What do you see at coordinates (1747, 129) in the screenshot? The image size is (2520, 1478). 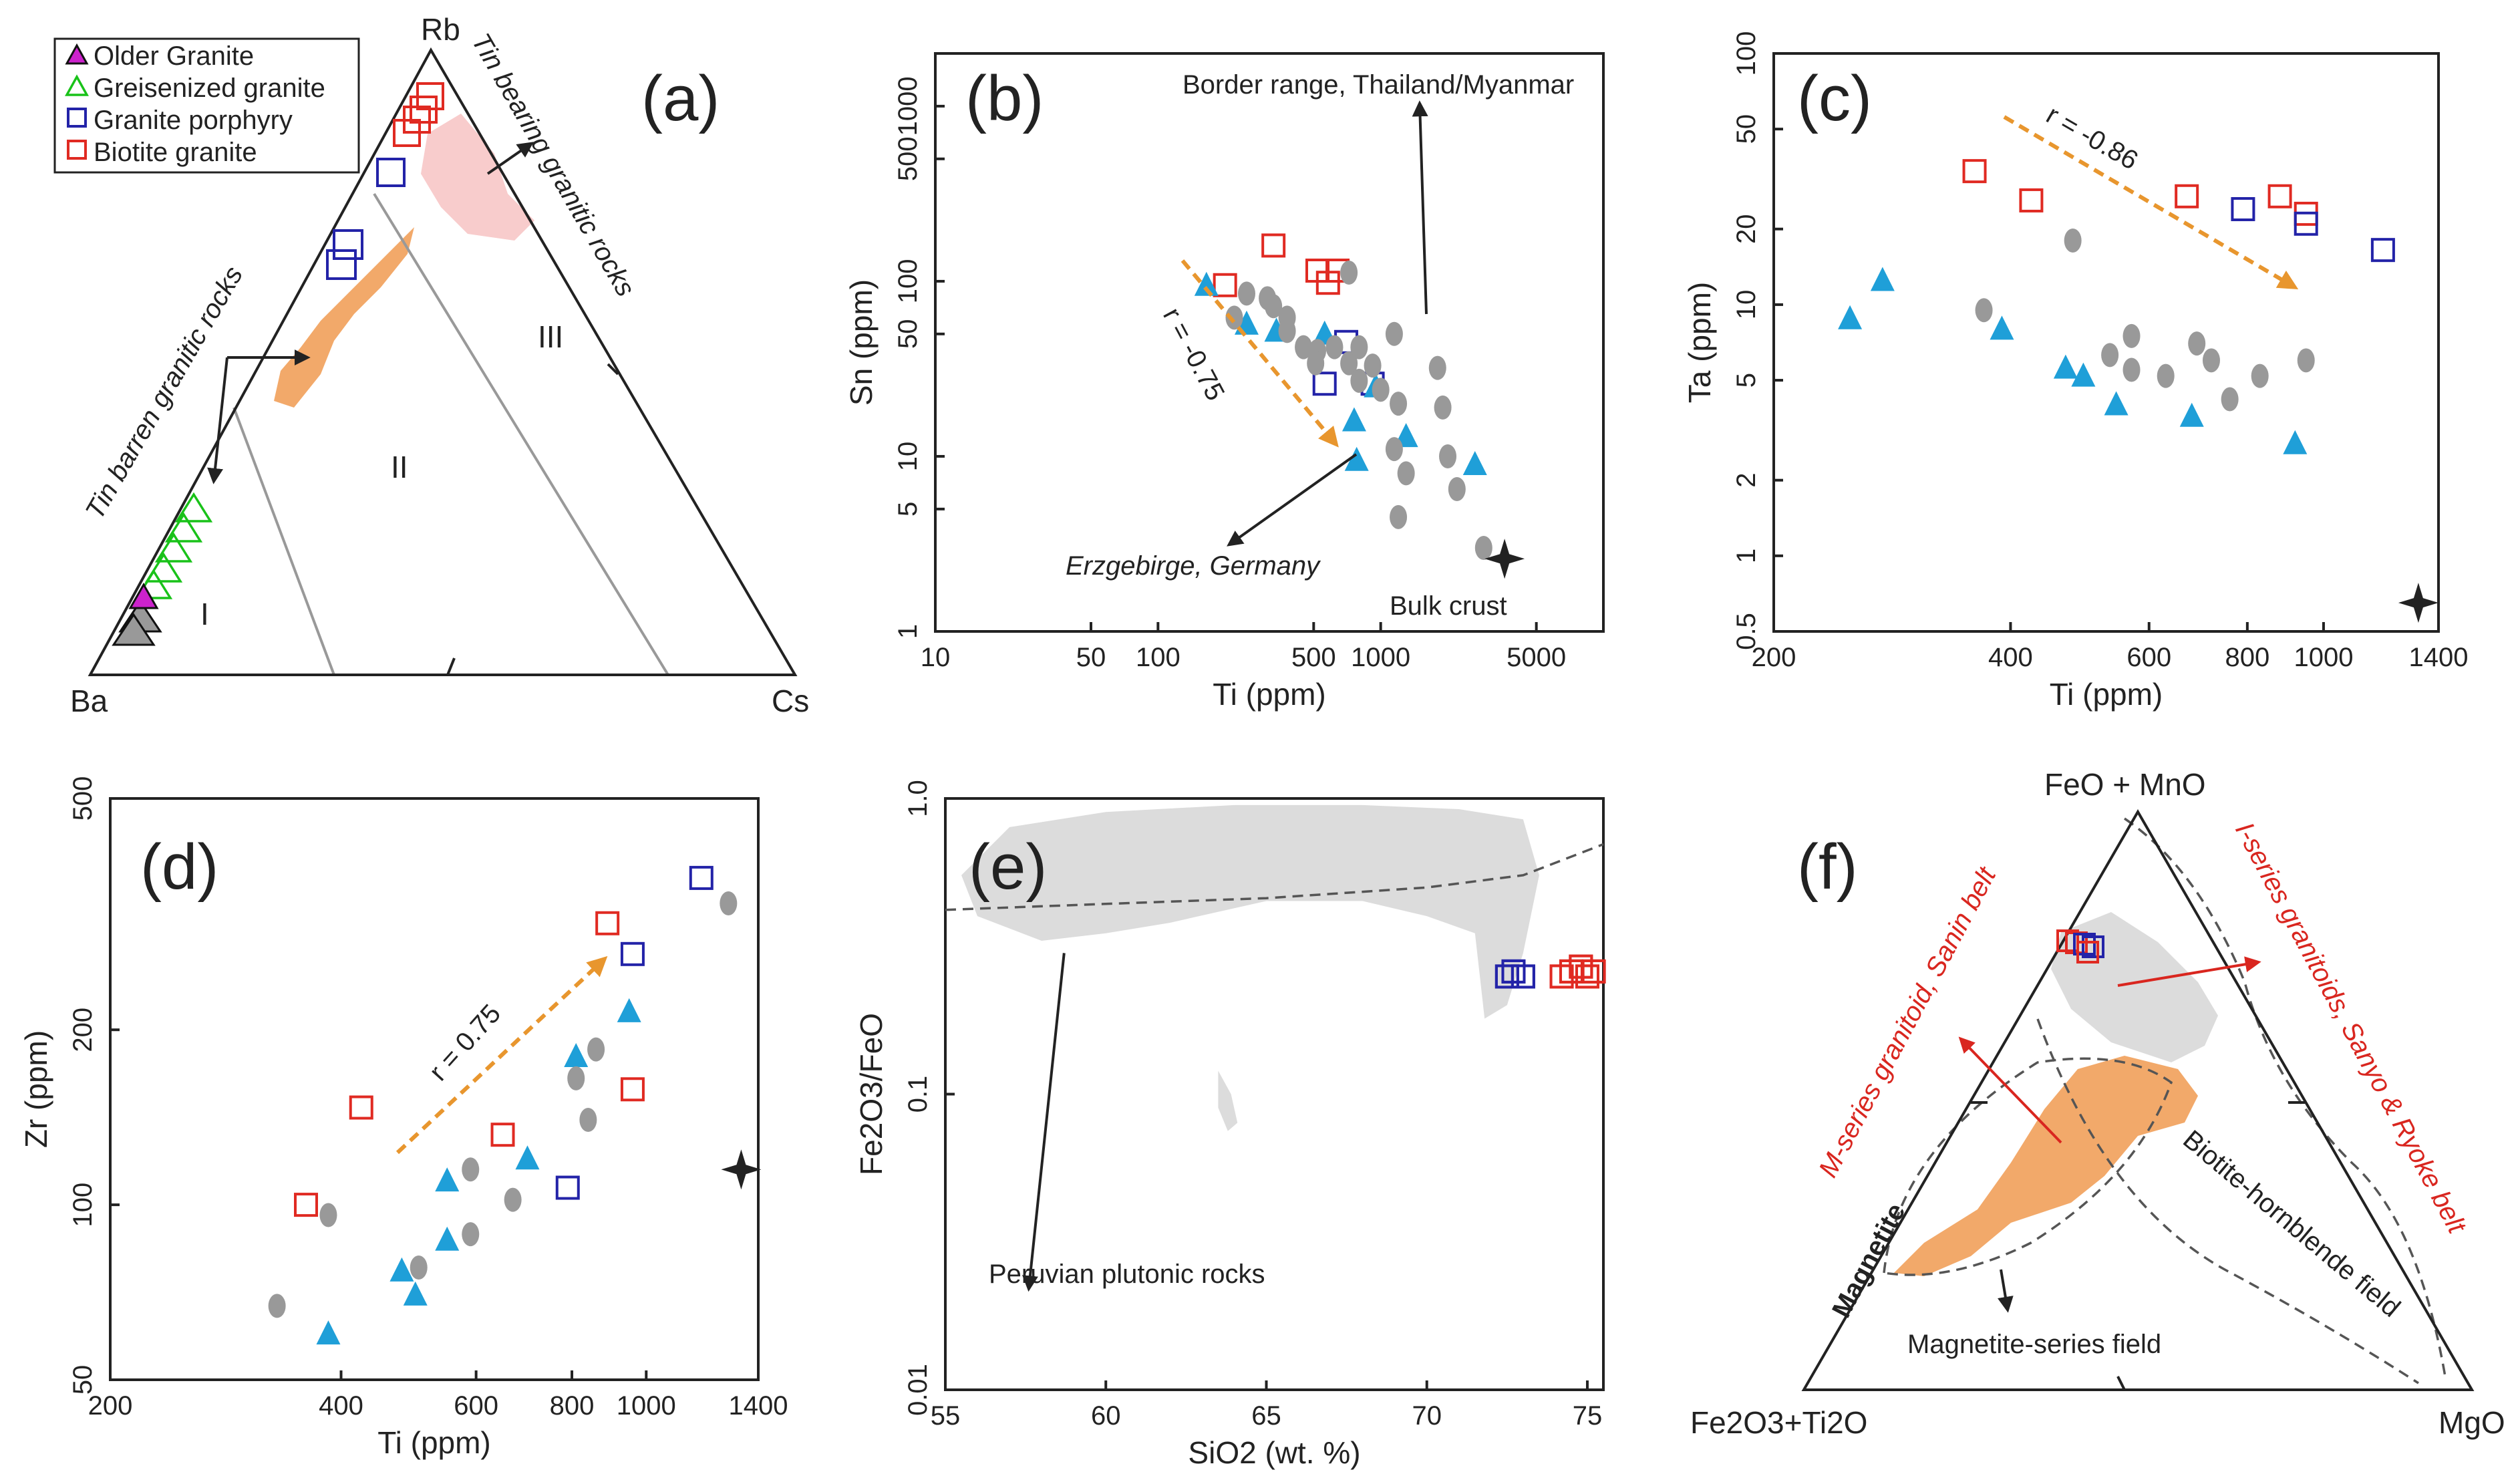 I see `y-tick-label-c: 50` at bounding box center [1747, 129].